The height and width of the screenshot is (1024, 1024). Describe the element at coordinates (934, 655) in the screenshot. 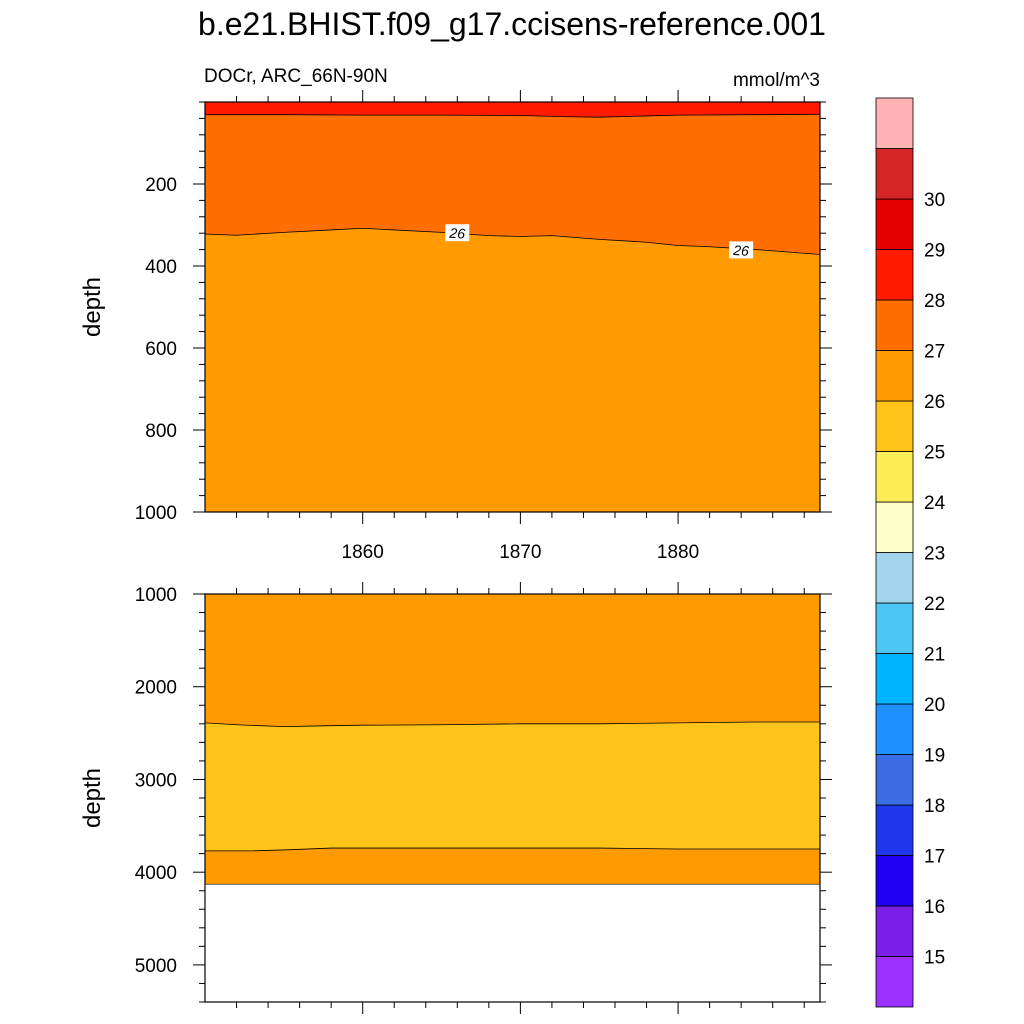

I see `colorbar-label: 21` at that location.